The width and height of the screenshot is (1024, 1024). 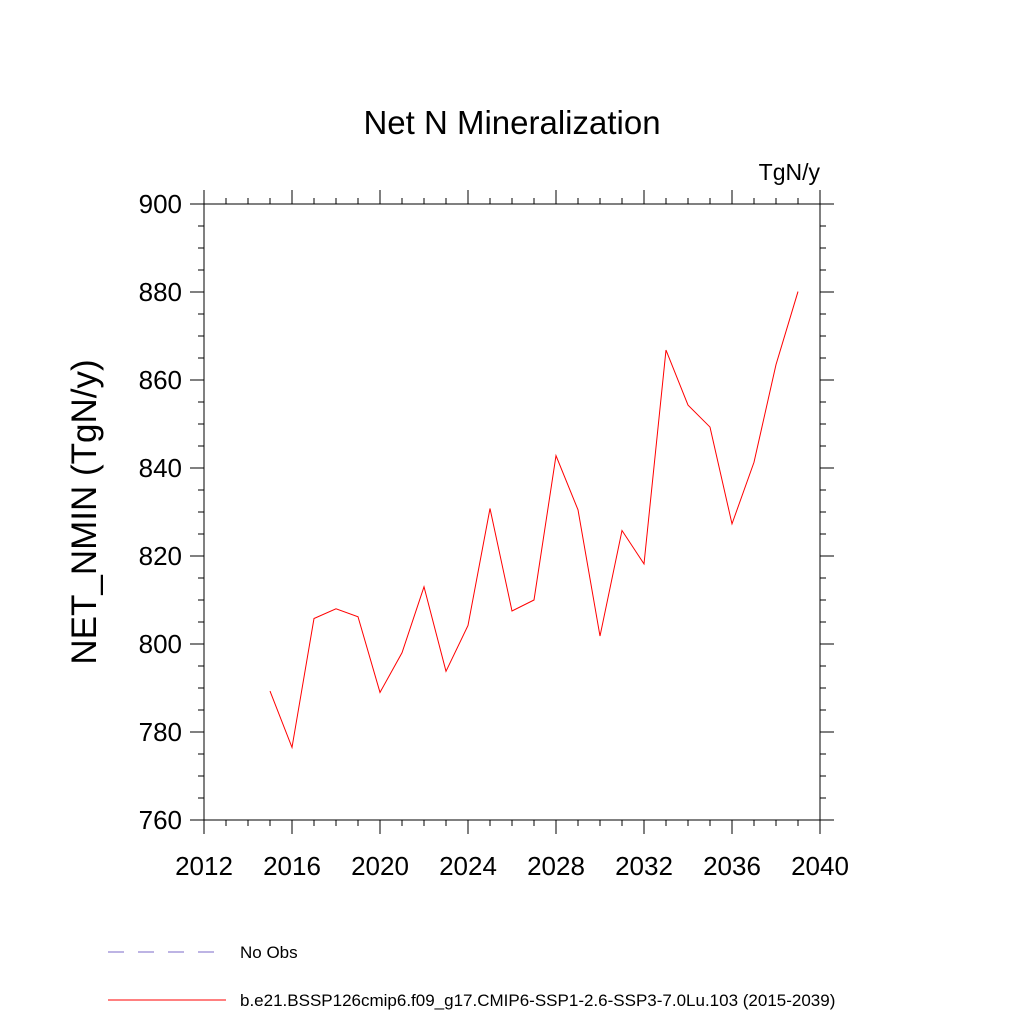 I want to click on legend-label-0: No Obs, so click(x=269, y=952).